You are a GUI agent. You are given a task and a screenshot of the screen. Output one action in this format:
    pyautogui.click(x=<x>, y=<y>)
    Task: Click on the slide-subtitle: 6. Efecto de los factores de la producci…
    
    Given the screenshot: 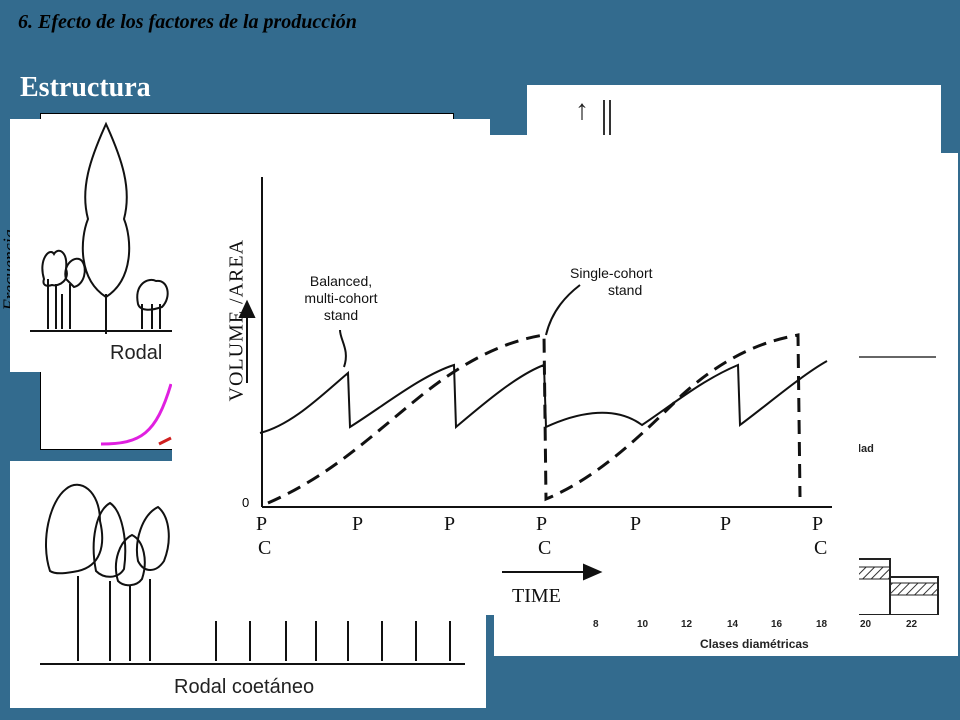 What is the action you would take?
    pyautogui.click(x=187, y=22)
    